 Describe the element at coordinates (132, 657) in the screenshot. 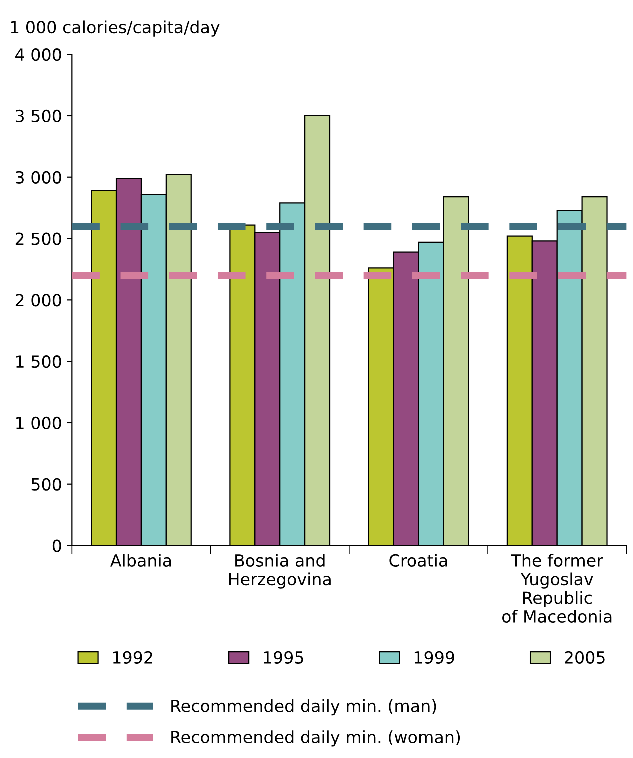

I see `legend-label: 1992` at that location.